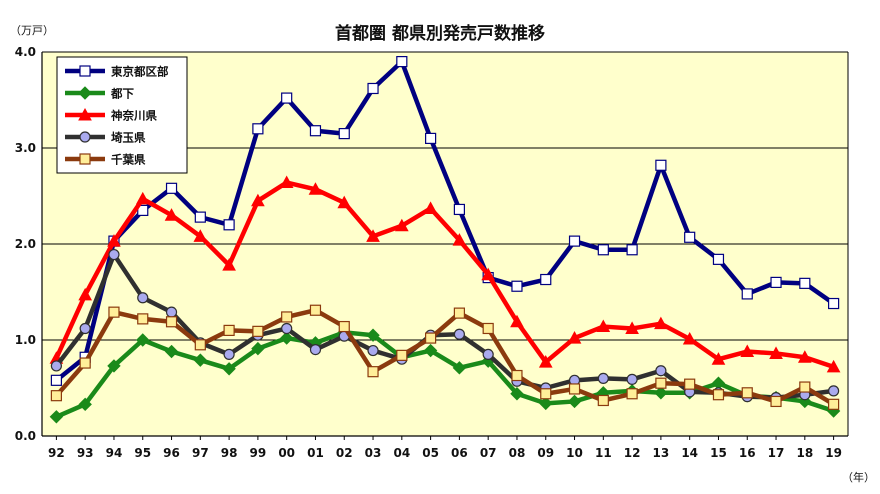 This screenshot has height=494, width=880. I want to click on x-tick-label: 98, so click(229, 453).